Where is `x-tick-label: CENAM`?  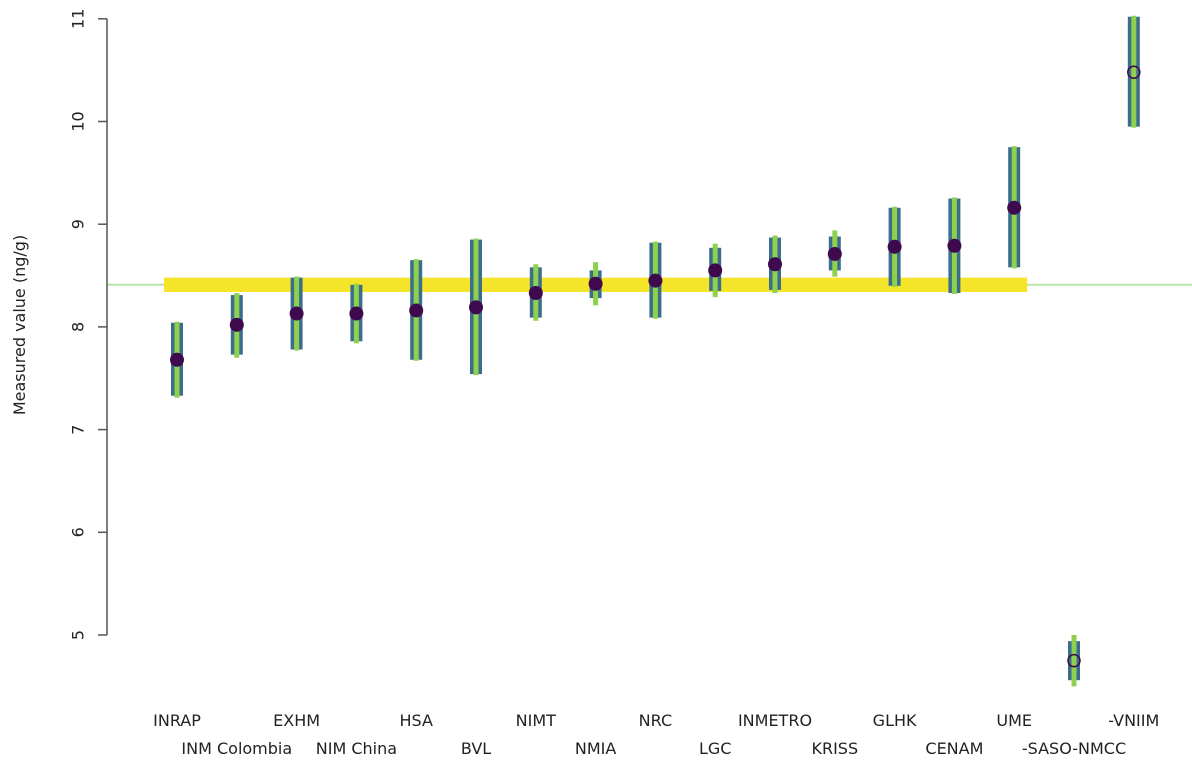 x-tick-label: CENAM is located at coordinates (954, 748).